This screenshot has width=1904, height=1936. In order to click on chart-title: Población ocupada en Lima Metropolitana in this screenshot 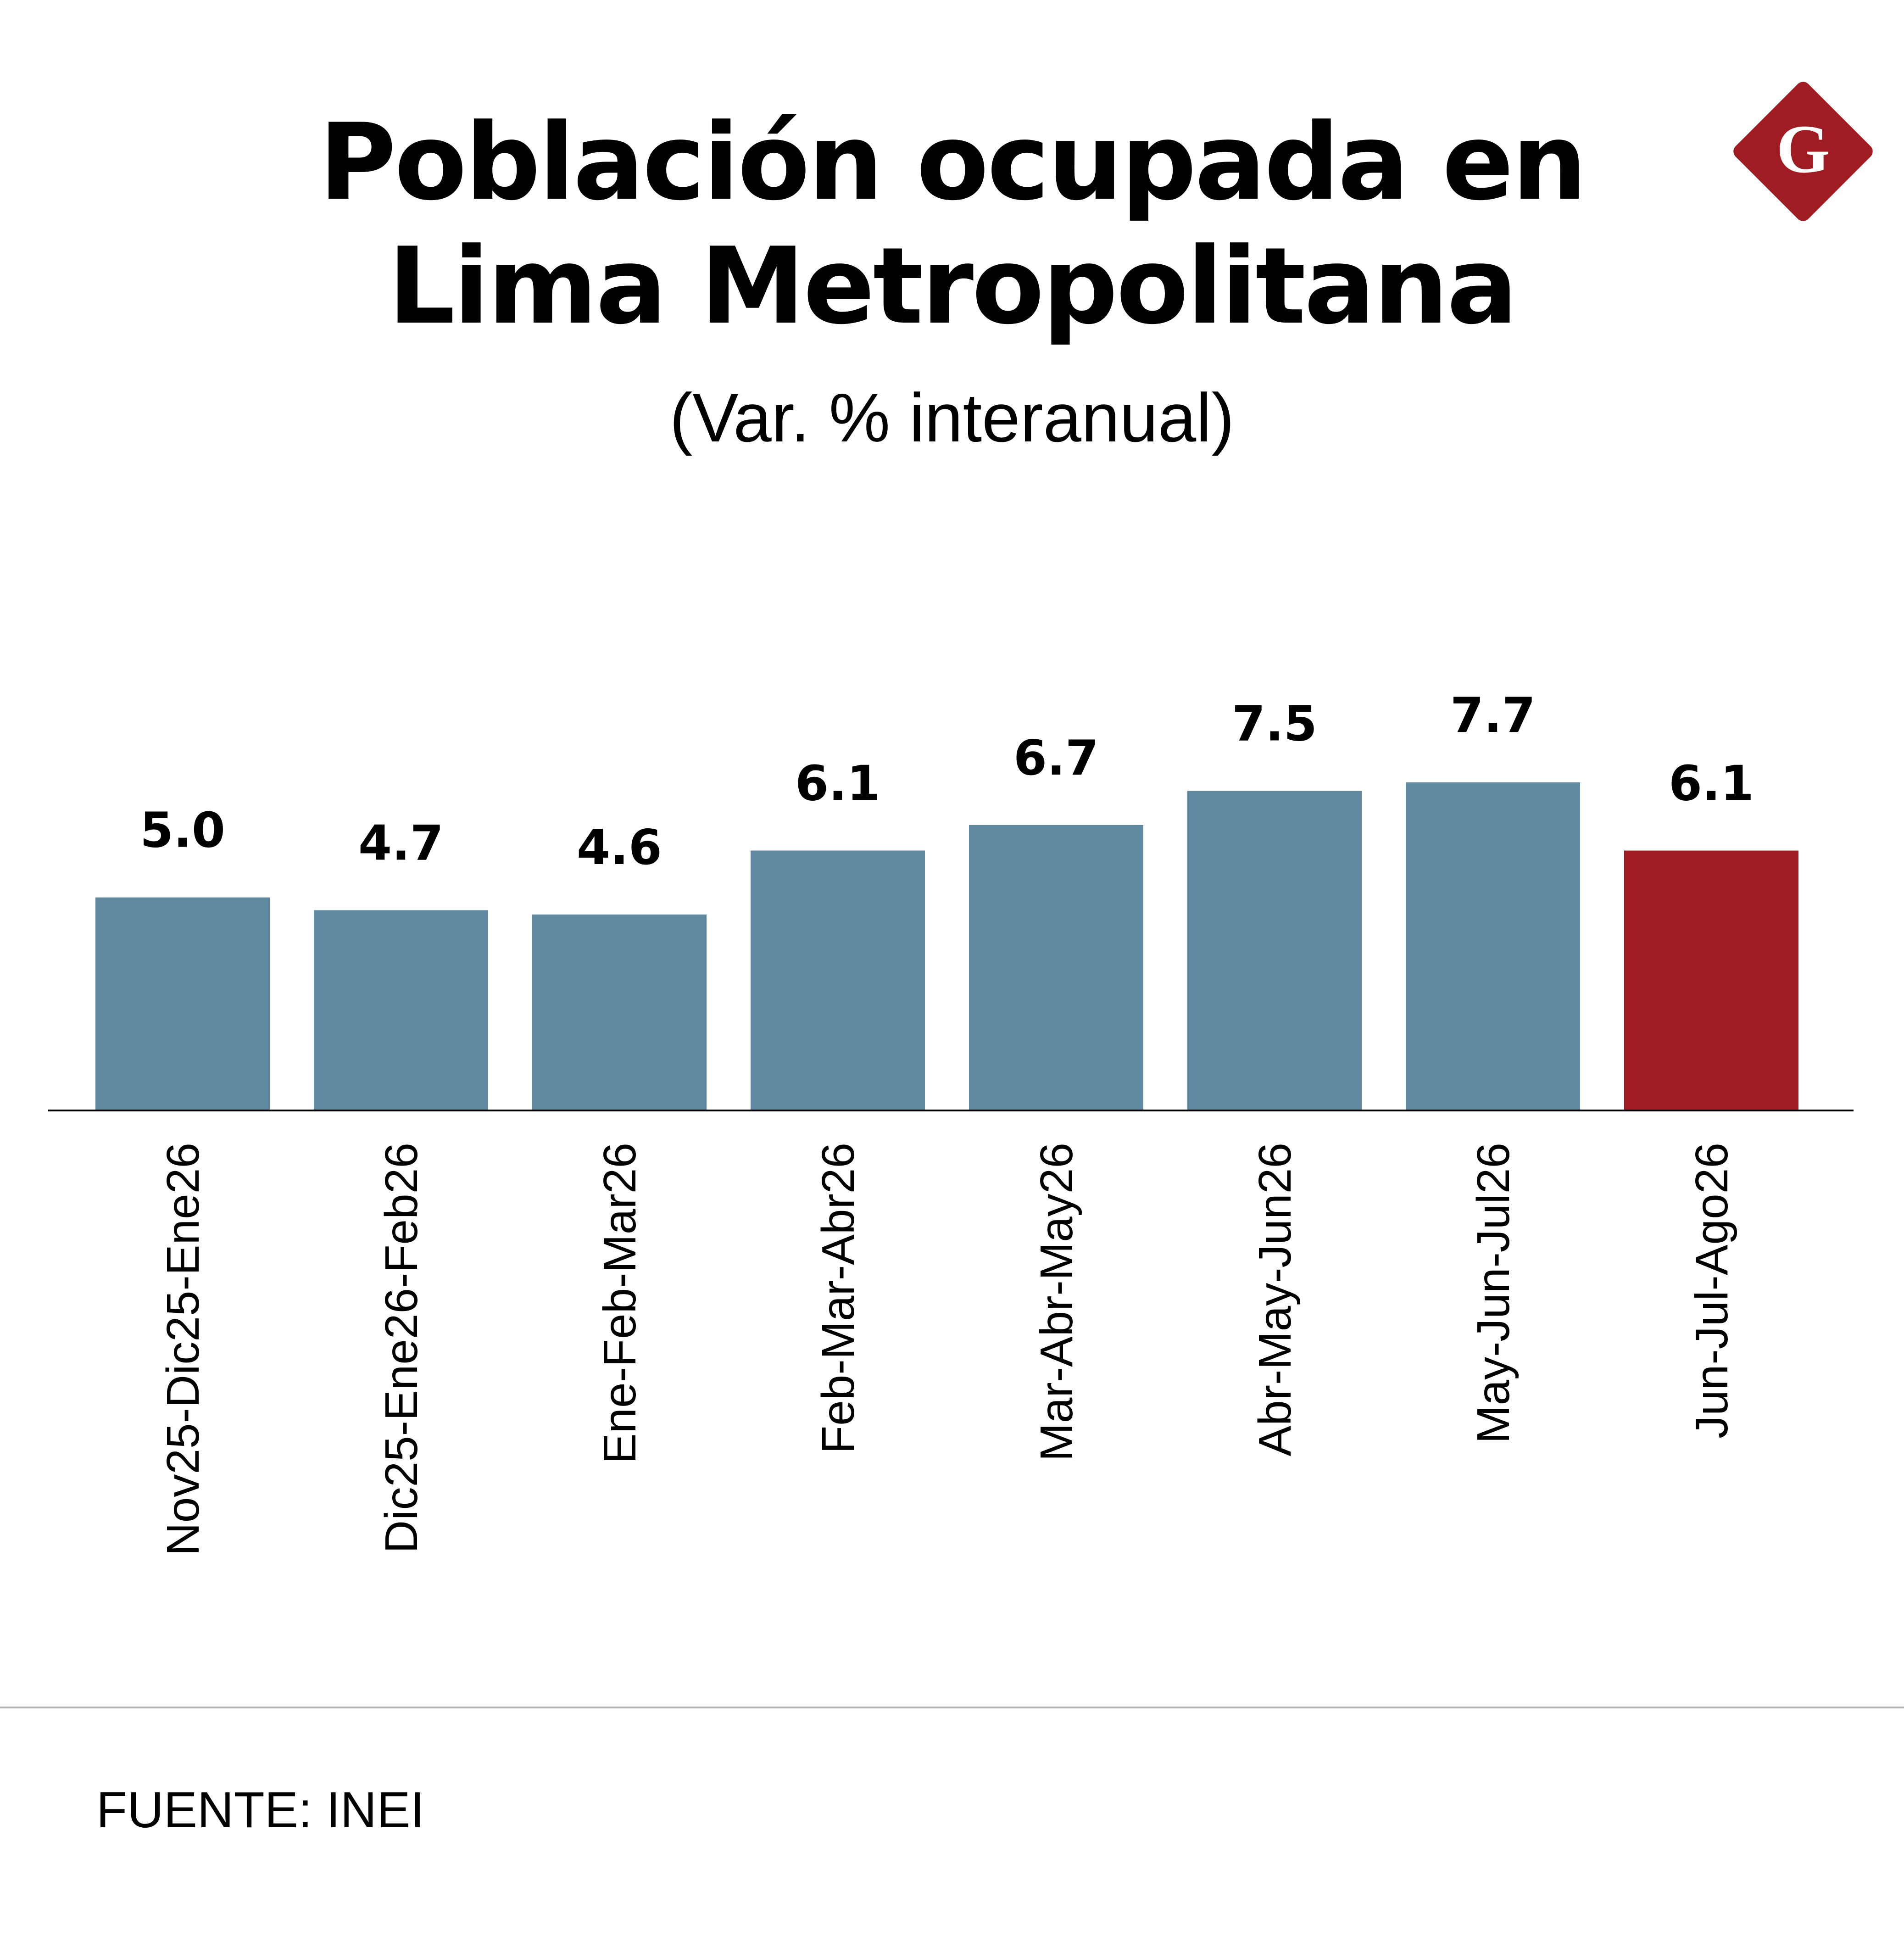, I will do `click(952, 225)`.